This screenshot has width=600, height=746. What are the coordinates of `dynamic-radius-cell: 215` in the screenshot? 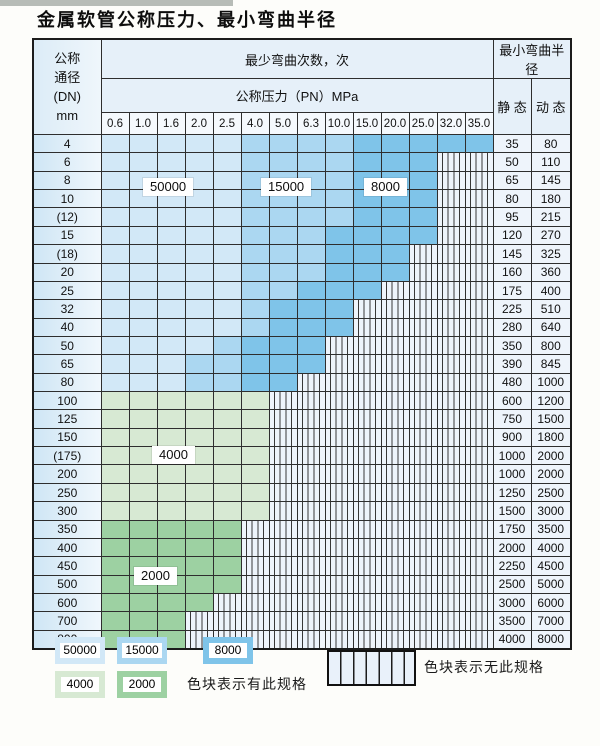 It's located at (551, 217).